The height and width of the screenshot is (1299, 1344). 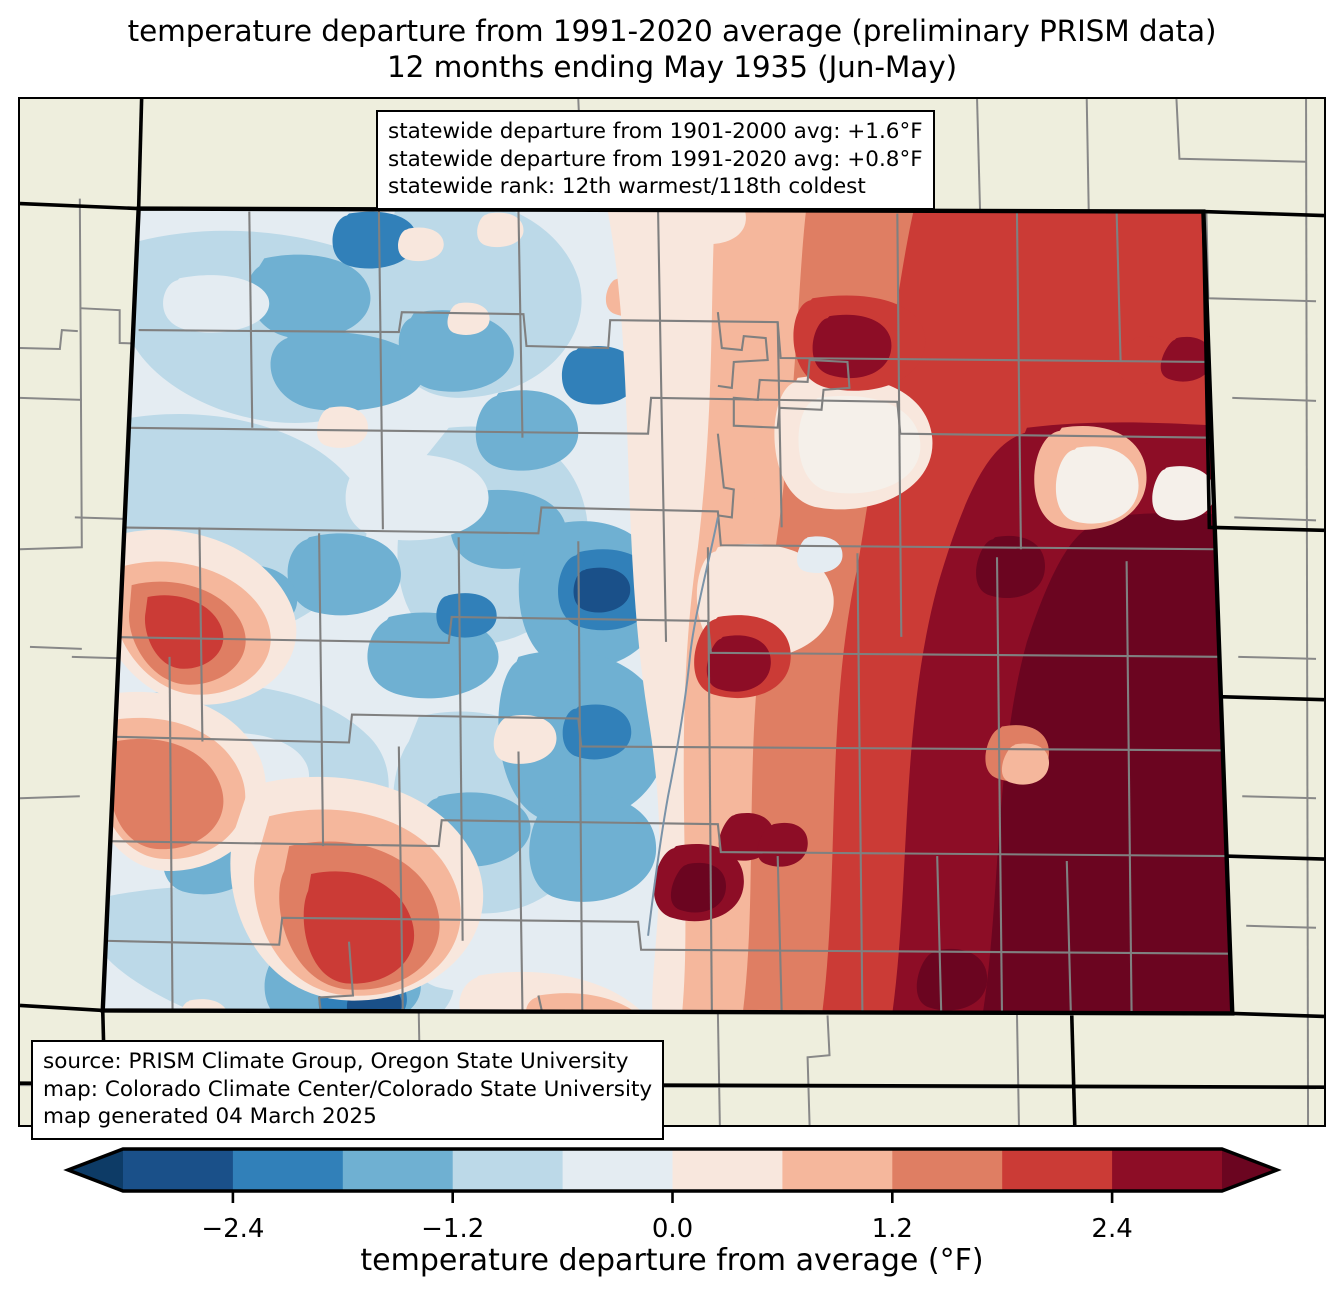 I want to click on colorbar-tick-label: 1.2, so click(x=892, y=1229).